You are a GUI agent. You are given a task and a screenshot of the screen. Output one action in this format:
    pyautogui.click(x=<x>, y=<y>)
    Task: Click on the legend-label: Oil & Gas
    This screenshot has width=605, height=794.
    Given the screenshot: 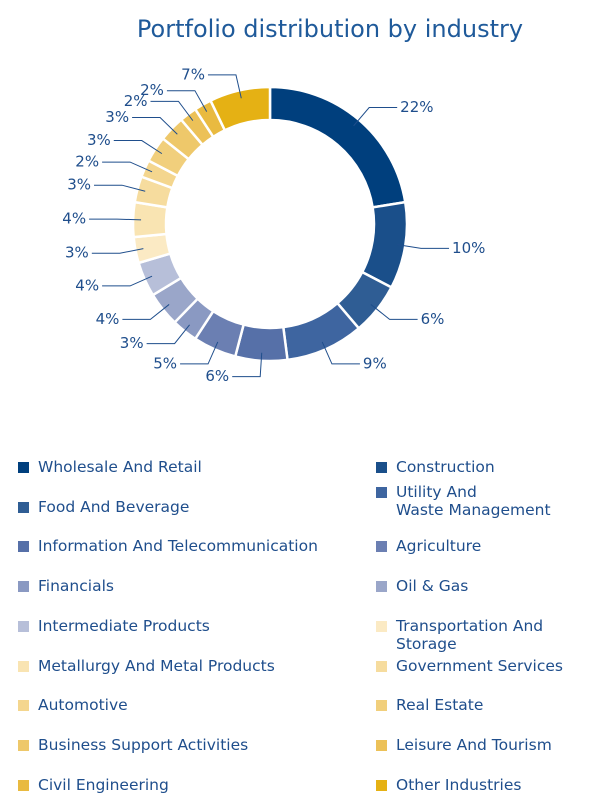 What is the action you would take?
    pyautogui.click(x=432, y=586)
    